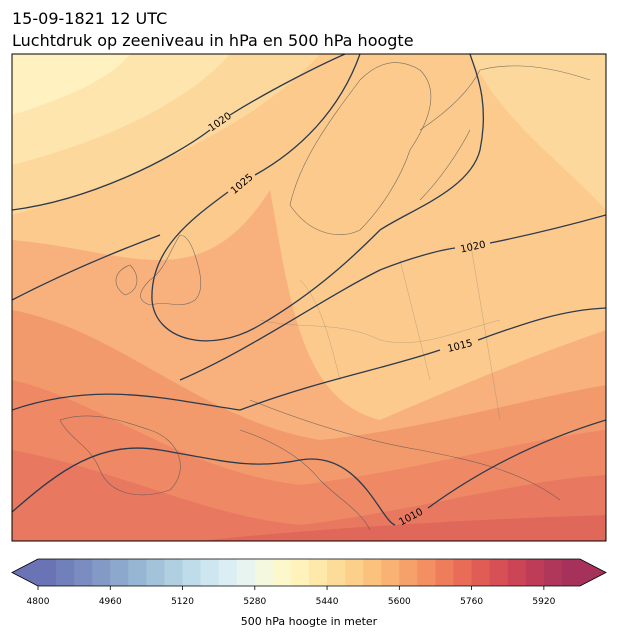 This screenshot has width=618, height=639. What do you see at coordinates (380, 330) in the screenshot?
I see `country-border` at bounding box center [380, 330].